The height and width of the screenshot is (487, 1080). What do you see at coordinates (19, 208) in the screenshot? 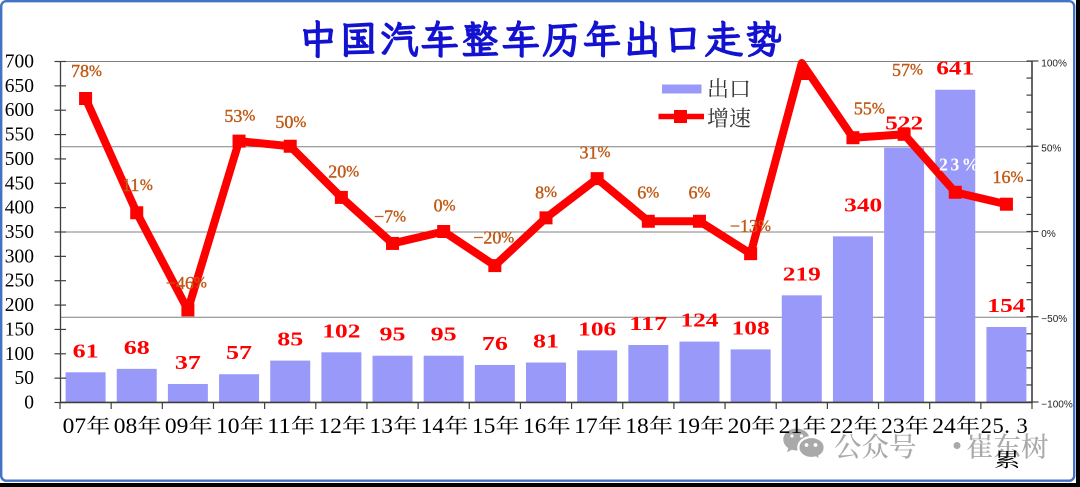
I see `svg-text: 400` at bounding box center [19, 208].